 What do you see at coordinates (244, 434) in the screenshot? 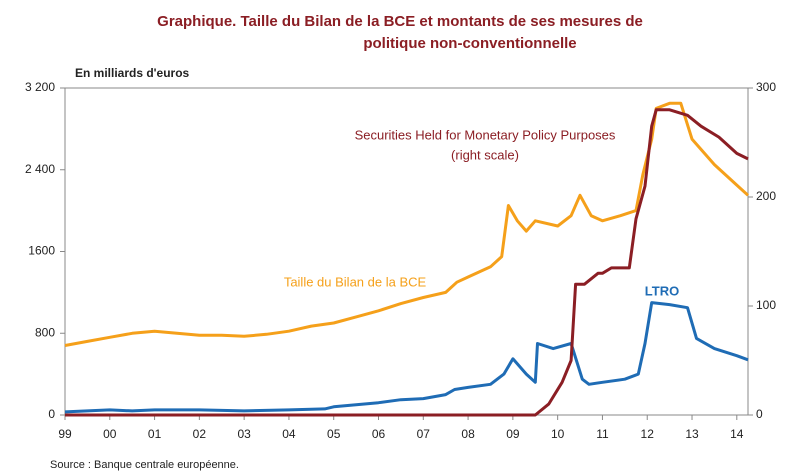
I see `x-tick-label: 03` at bounding box center [244, 434].